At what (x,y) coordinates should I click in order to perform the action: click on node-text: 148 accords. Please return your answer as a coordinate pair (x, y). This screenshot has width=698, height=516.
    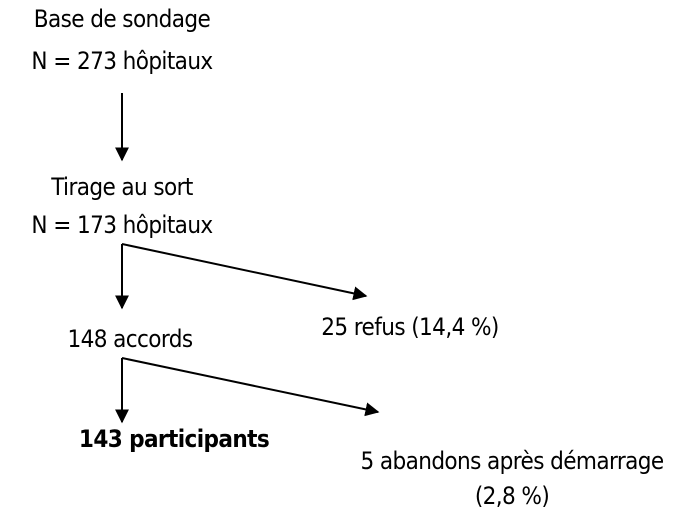
    Looking at the image, I should click on (129, 339).